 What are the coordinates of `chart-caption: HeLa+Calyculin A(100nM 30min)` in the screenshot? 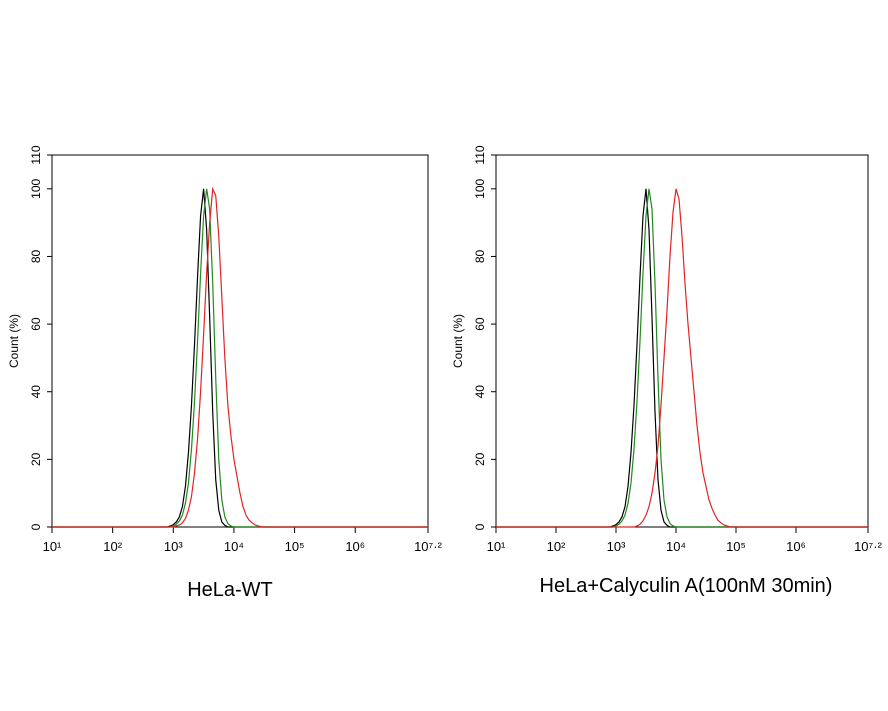 It's located at (686, 586).